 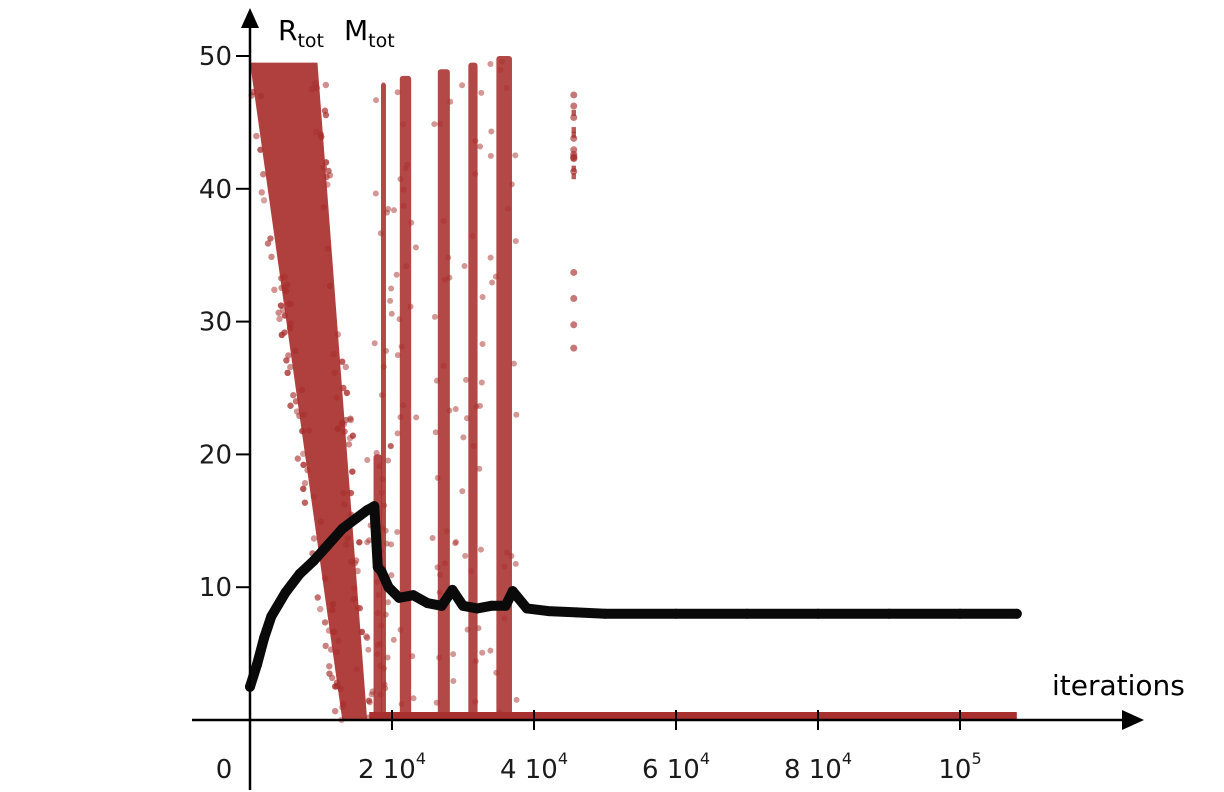 What do you see at coordinates (369, 33) in the screenshot?
I see `y-axis-label-m: Mtot` at bounding box center [369, 33].